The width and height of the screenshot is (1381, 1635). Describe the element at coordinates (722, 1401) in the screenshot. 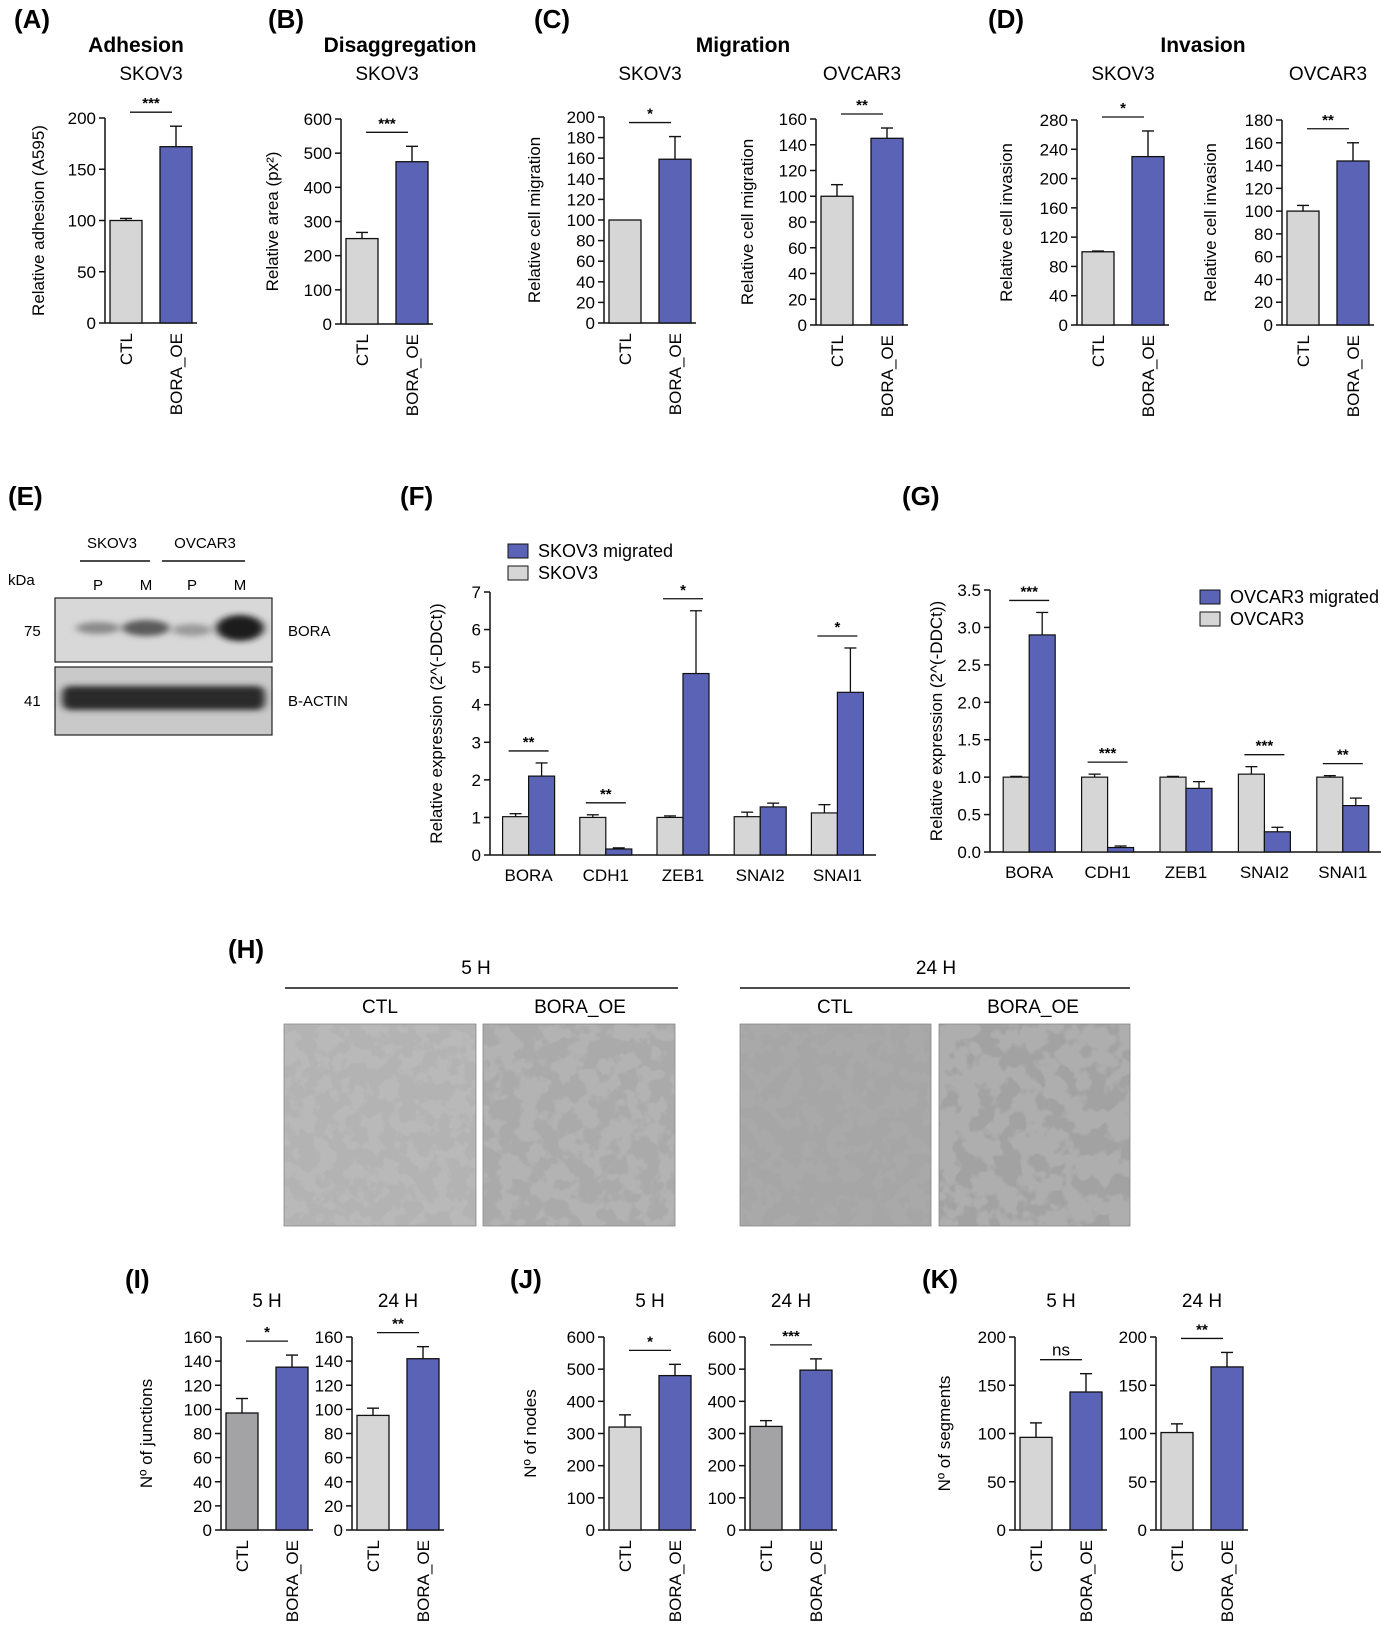

I see `y-tick-label: 400` at that location.